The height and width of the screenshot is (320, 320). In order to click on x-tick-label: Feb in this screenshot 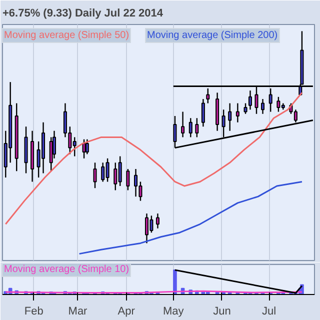, I will do `click(34, 312)`.